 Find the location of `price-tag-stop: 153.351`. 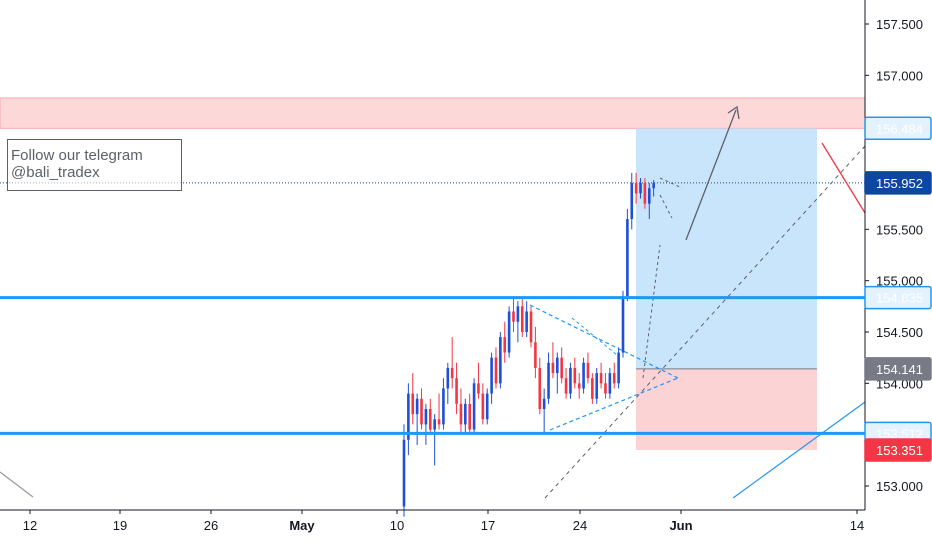

price-tag-stop: 153.351 is located at coordinates (898, 450).